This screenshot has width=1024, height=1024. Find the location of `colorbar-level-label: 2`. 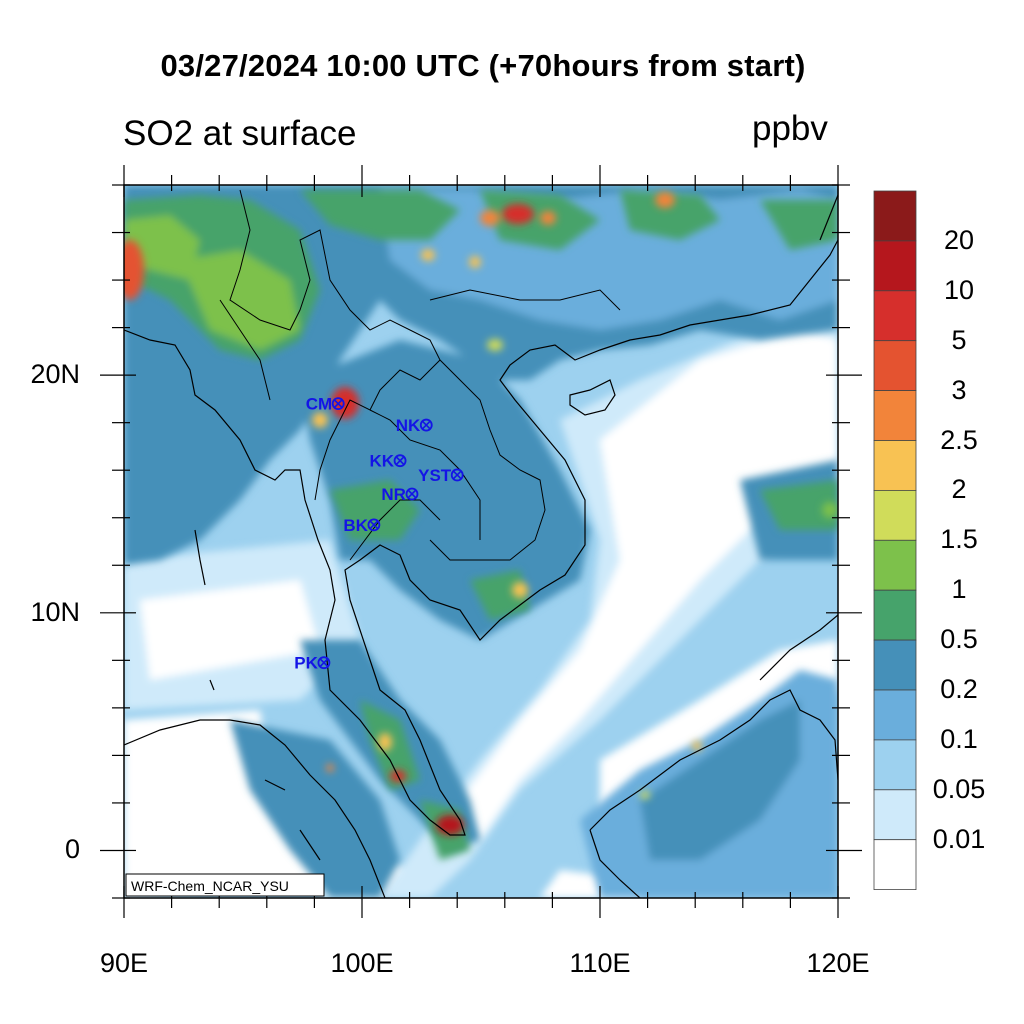

colorbar-level-label: 2 is located at coordinates (959, 489).